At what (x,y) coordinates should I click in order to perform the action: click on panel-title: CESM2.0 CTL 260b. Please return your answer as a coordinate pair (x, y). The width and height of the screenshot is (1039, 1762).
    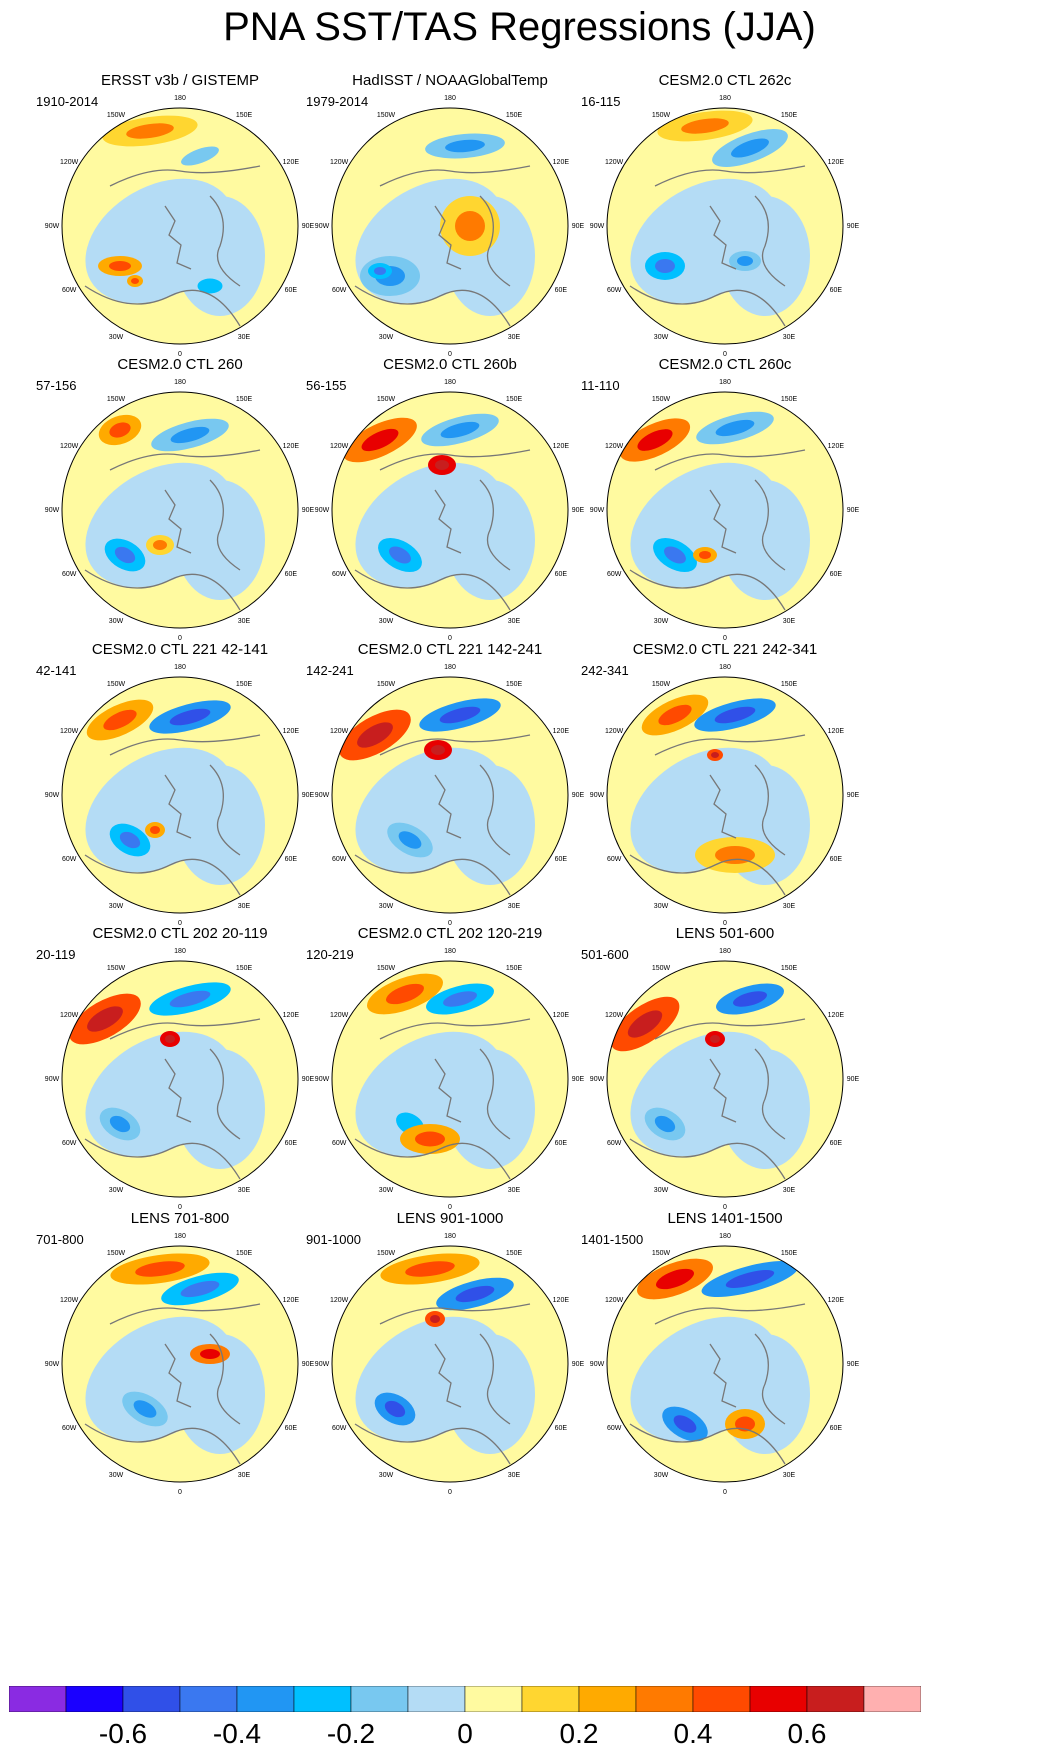
    Looking at the image, I should click on (450, 364).